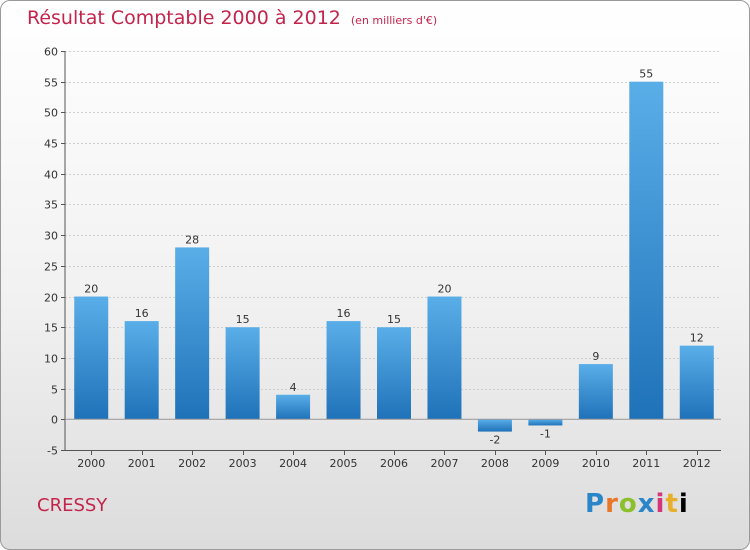 The width and height of the screenshot is (750, 550). What do you see at coordinates (293, 407) in the screenshot?
I see `bar-2004` at bounding box center [293, 407].